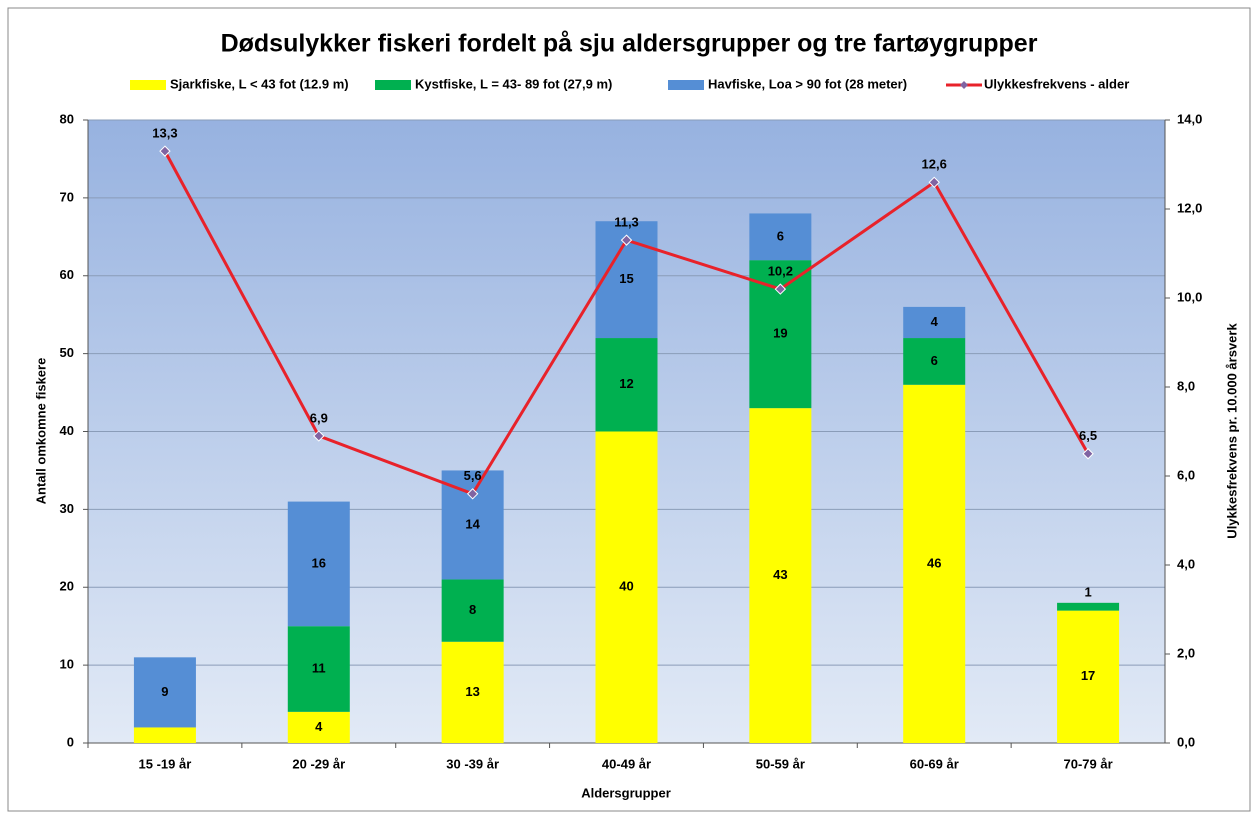  What do you see at coordinates (1186, 652) in the screenshot?
I see `y2-tick-label: 2,0` at bounding box center [1186, 652].